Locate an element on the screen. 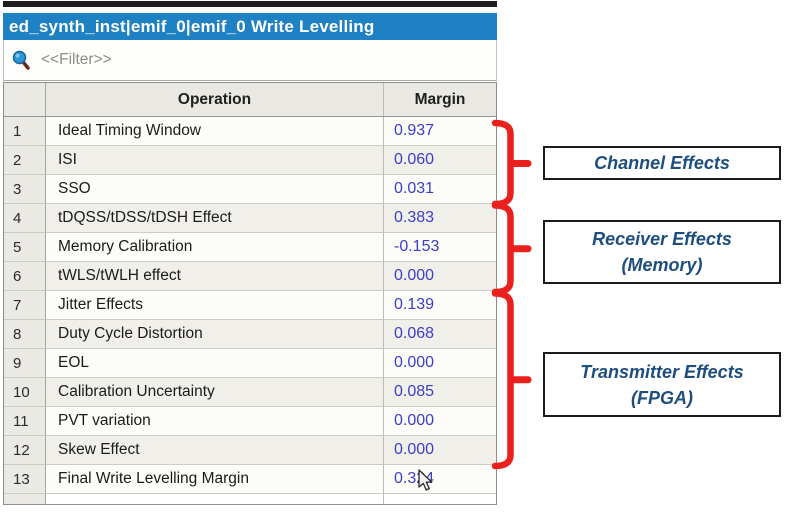 The height and width of the screenshot is (515, 790). row-number-cell: 7 is located at coordinates (25, 305).